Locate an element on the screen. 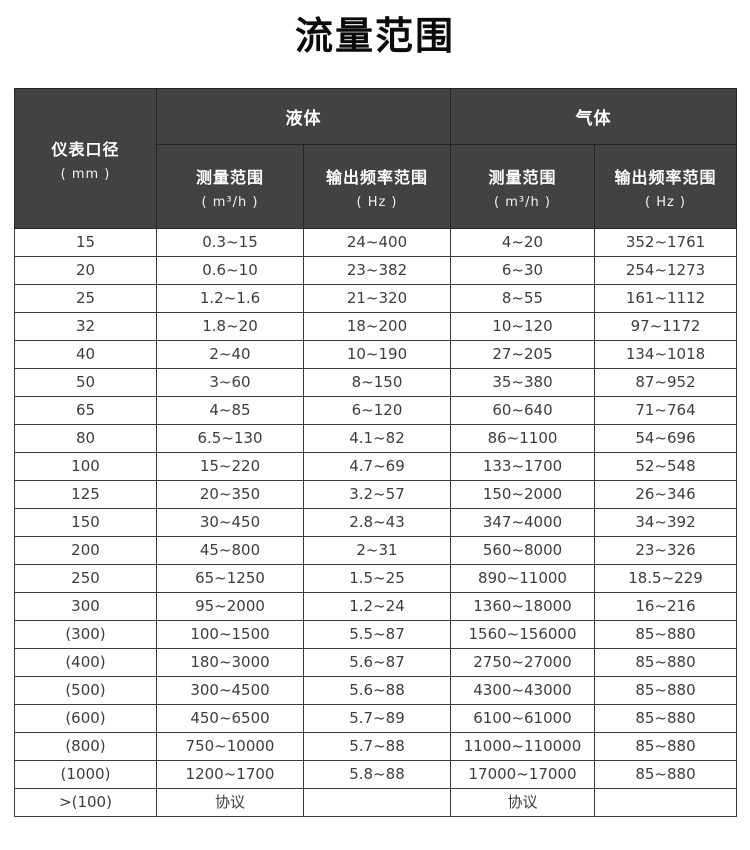  table-cell: 23~382 is located at coordinates (377, 270).